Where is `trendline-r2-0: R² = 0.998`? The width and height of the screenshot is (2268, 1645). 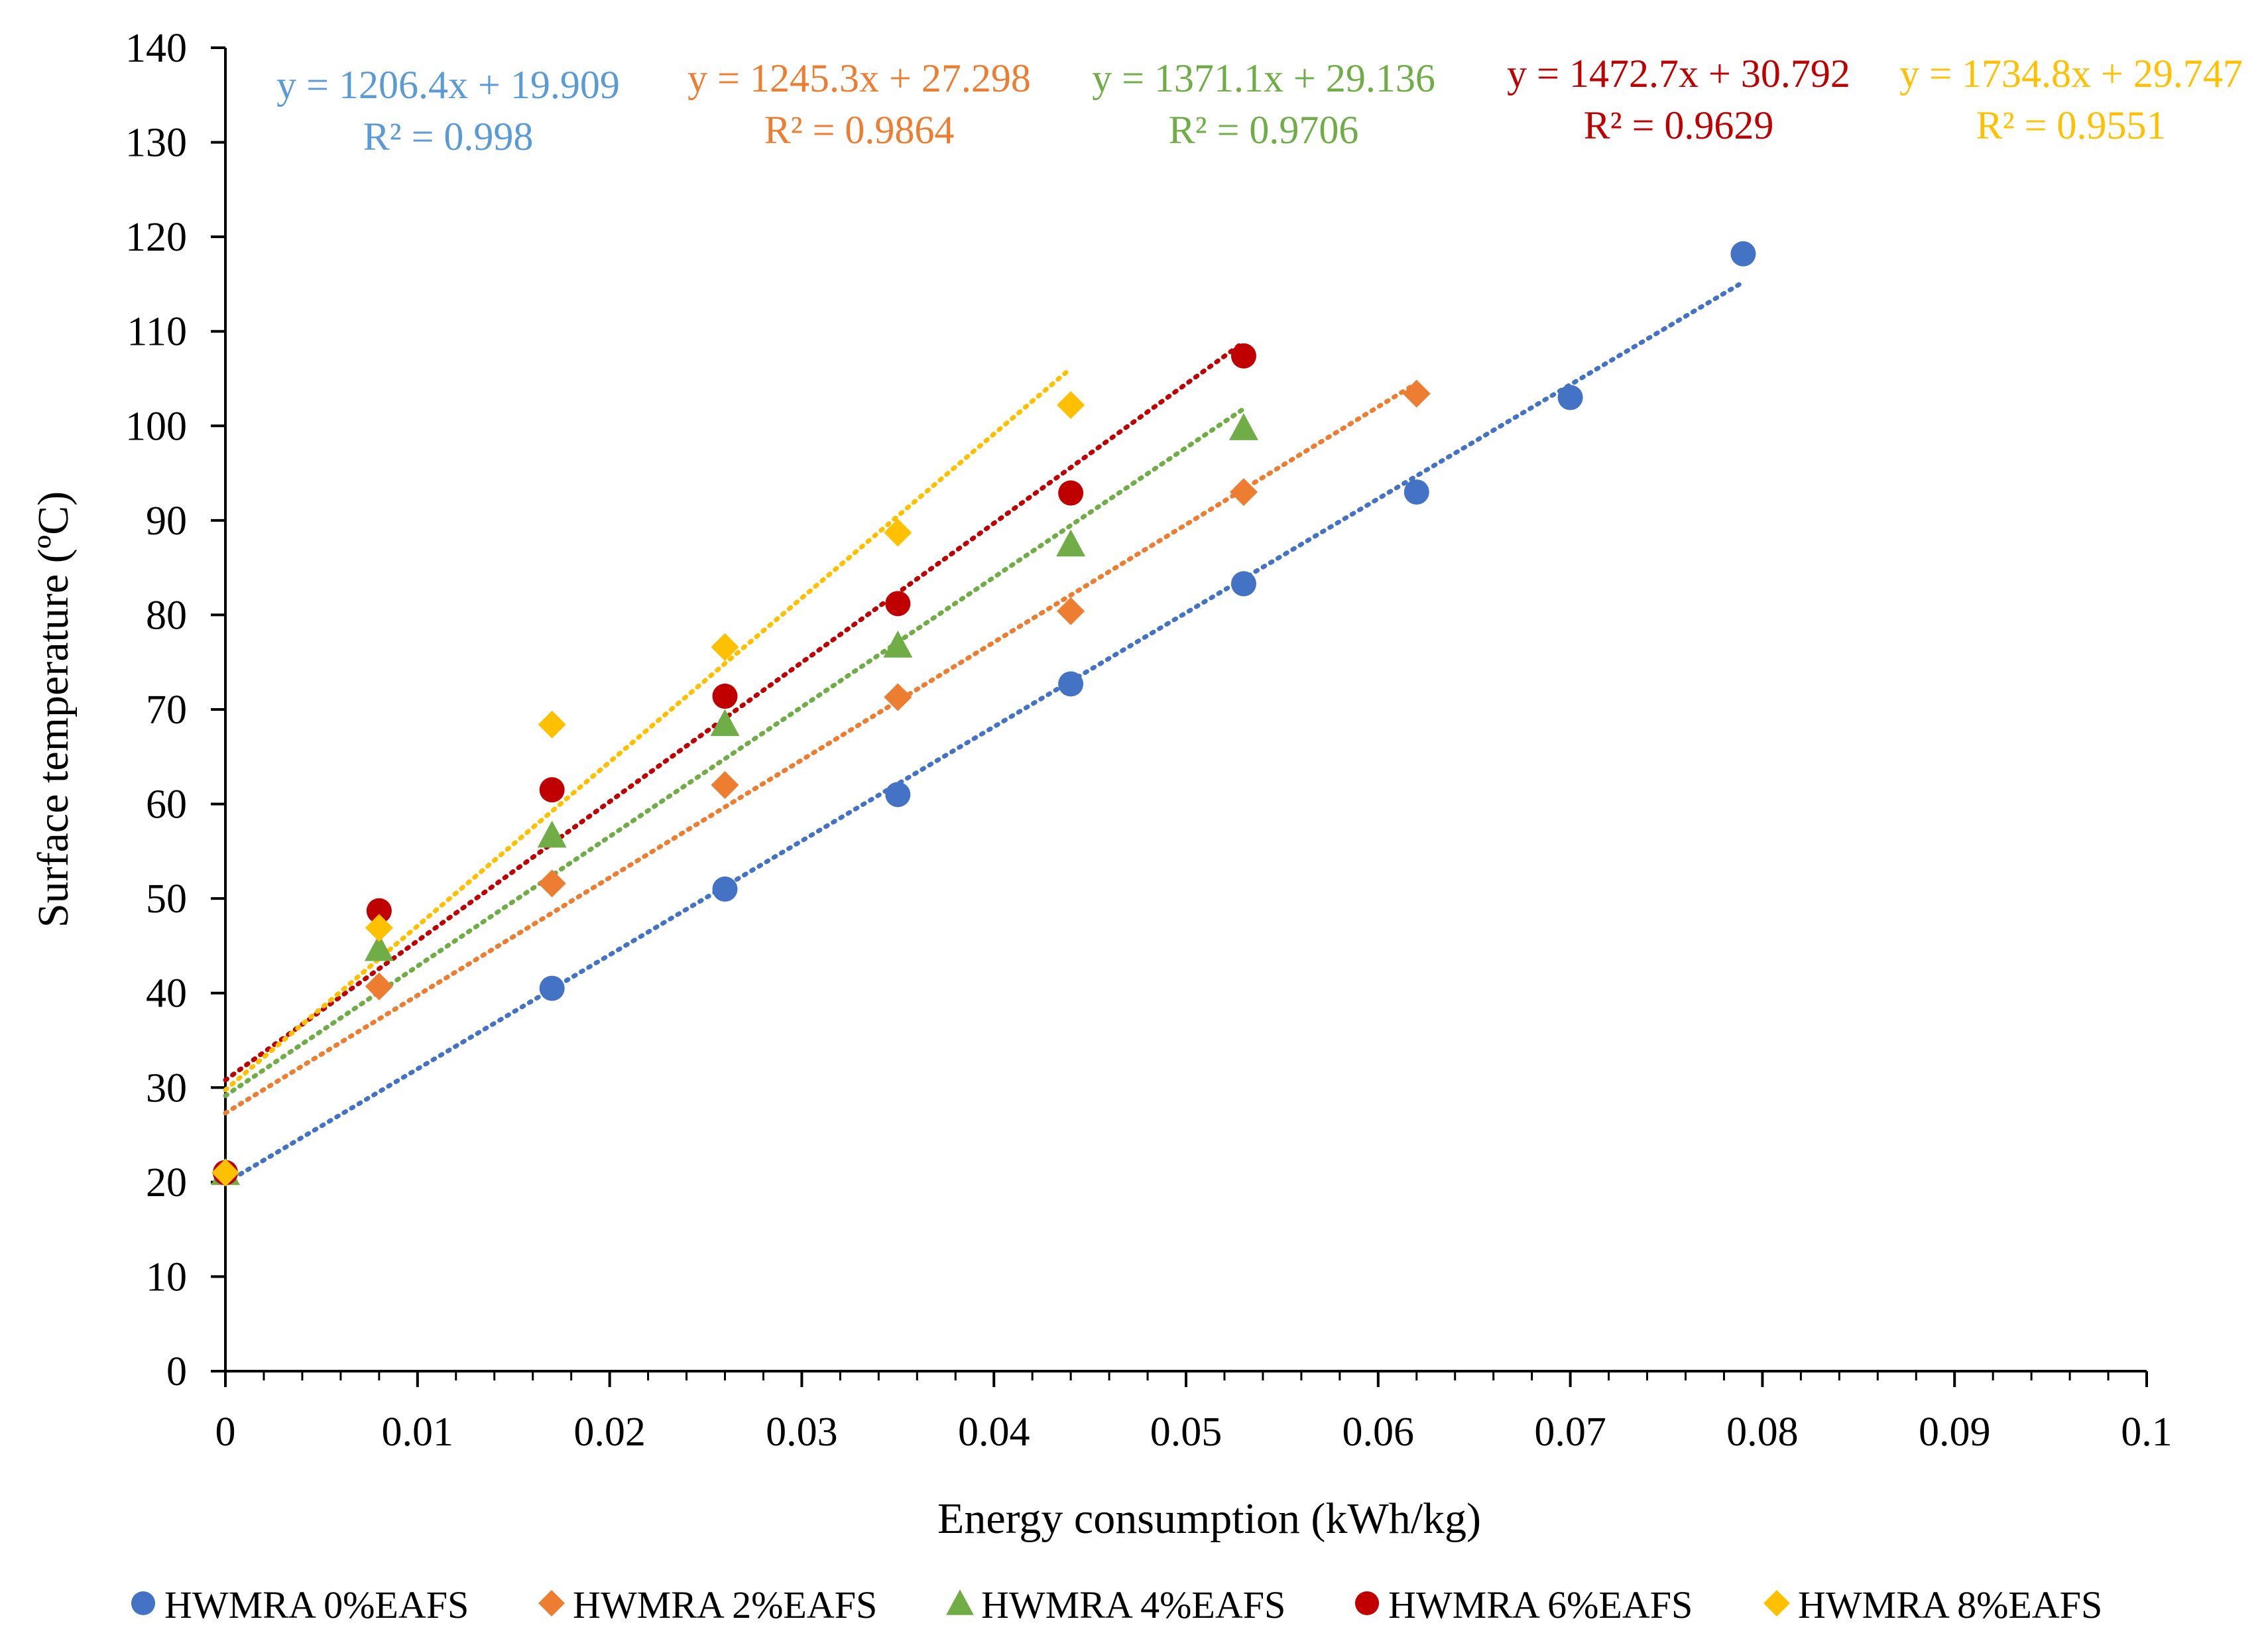
trendline-r2-0: R² = 0.998 is located at coordinates (448, 136).